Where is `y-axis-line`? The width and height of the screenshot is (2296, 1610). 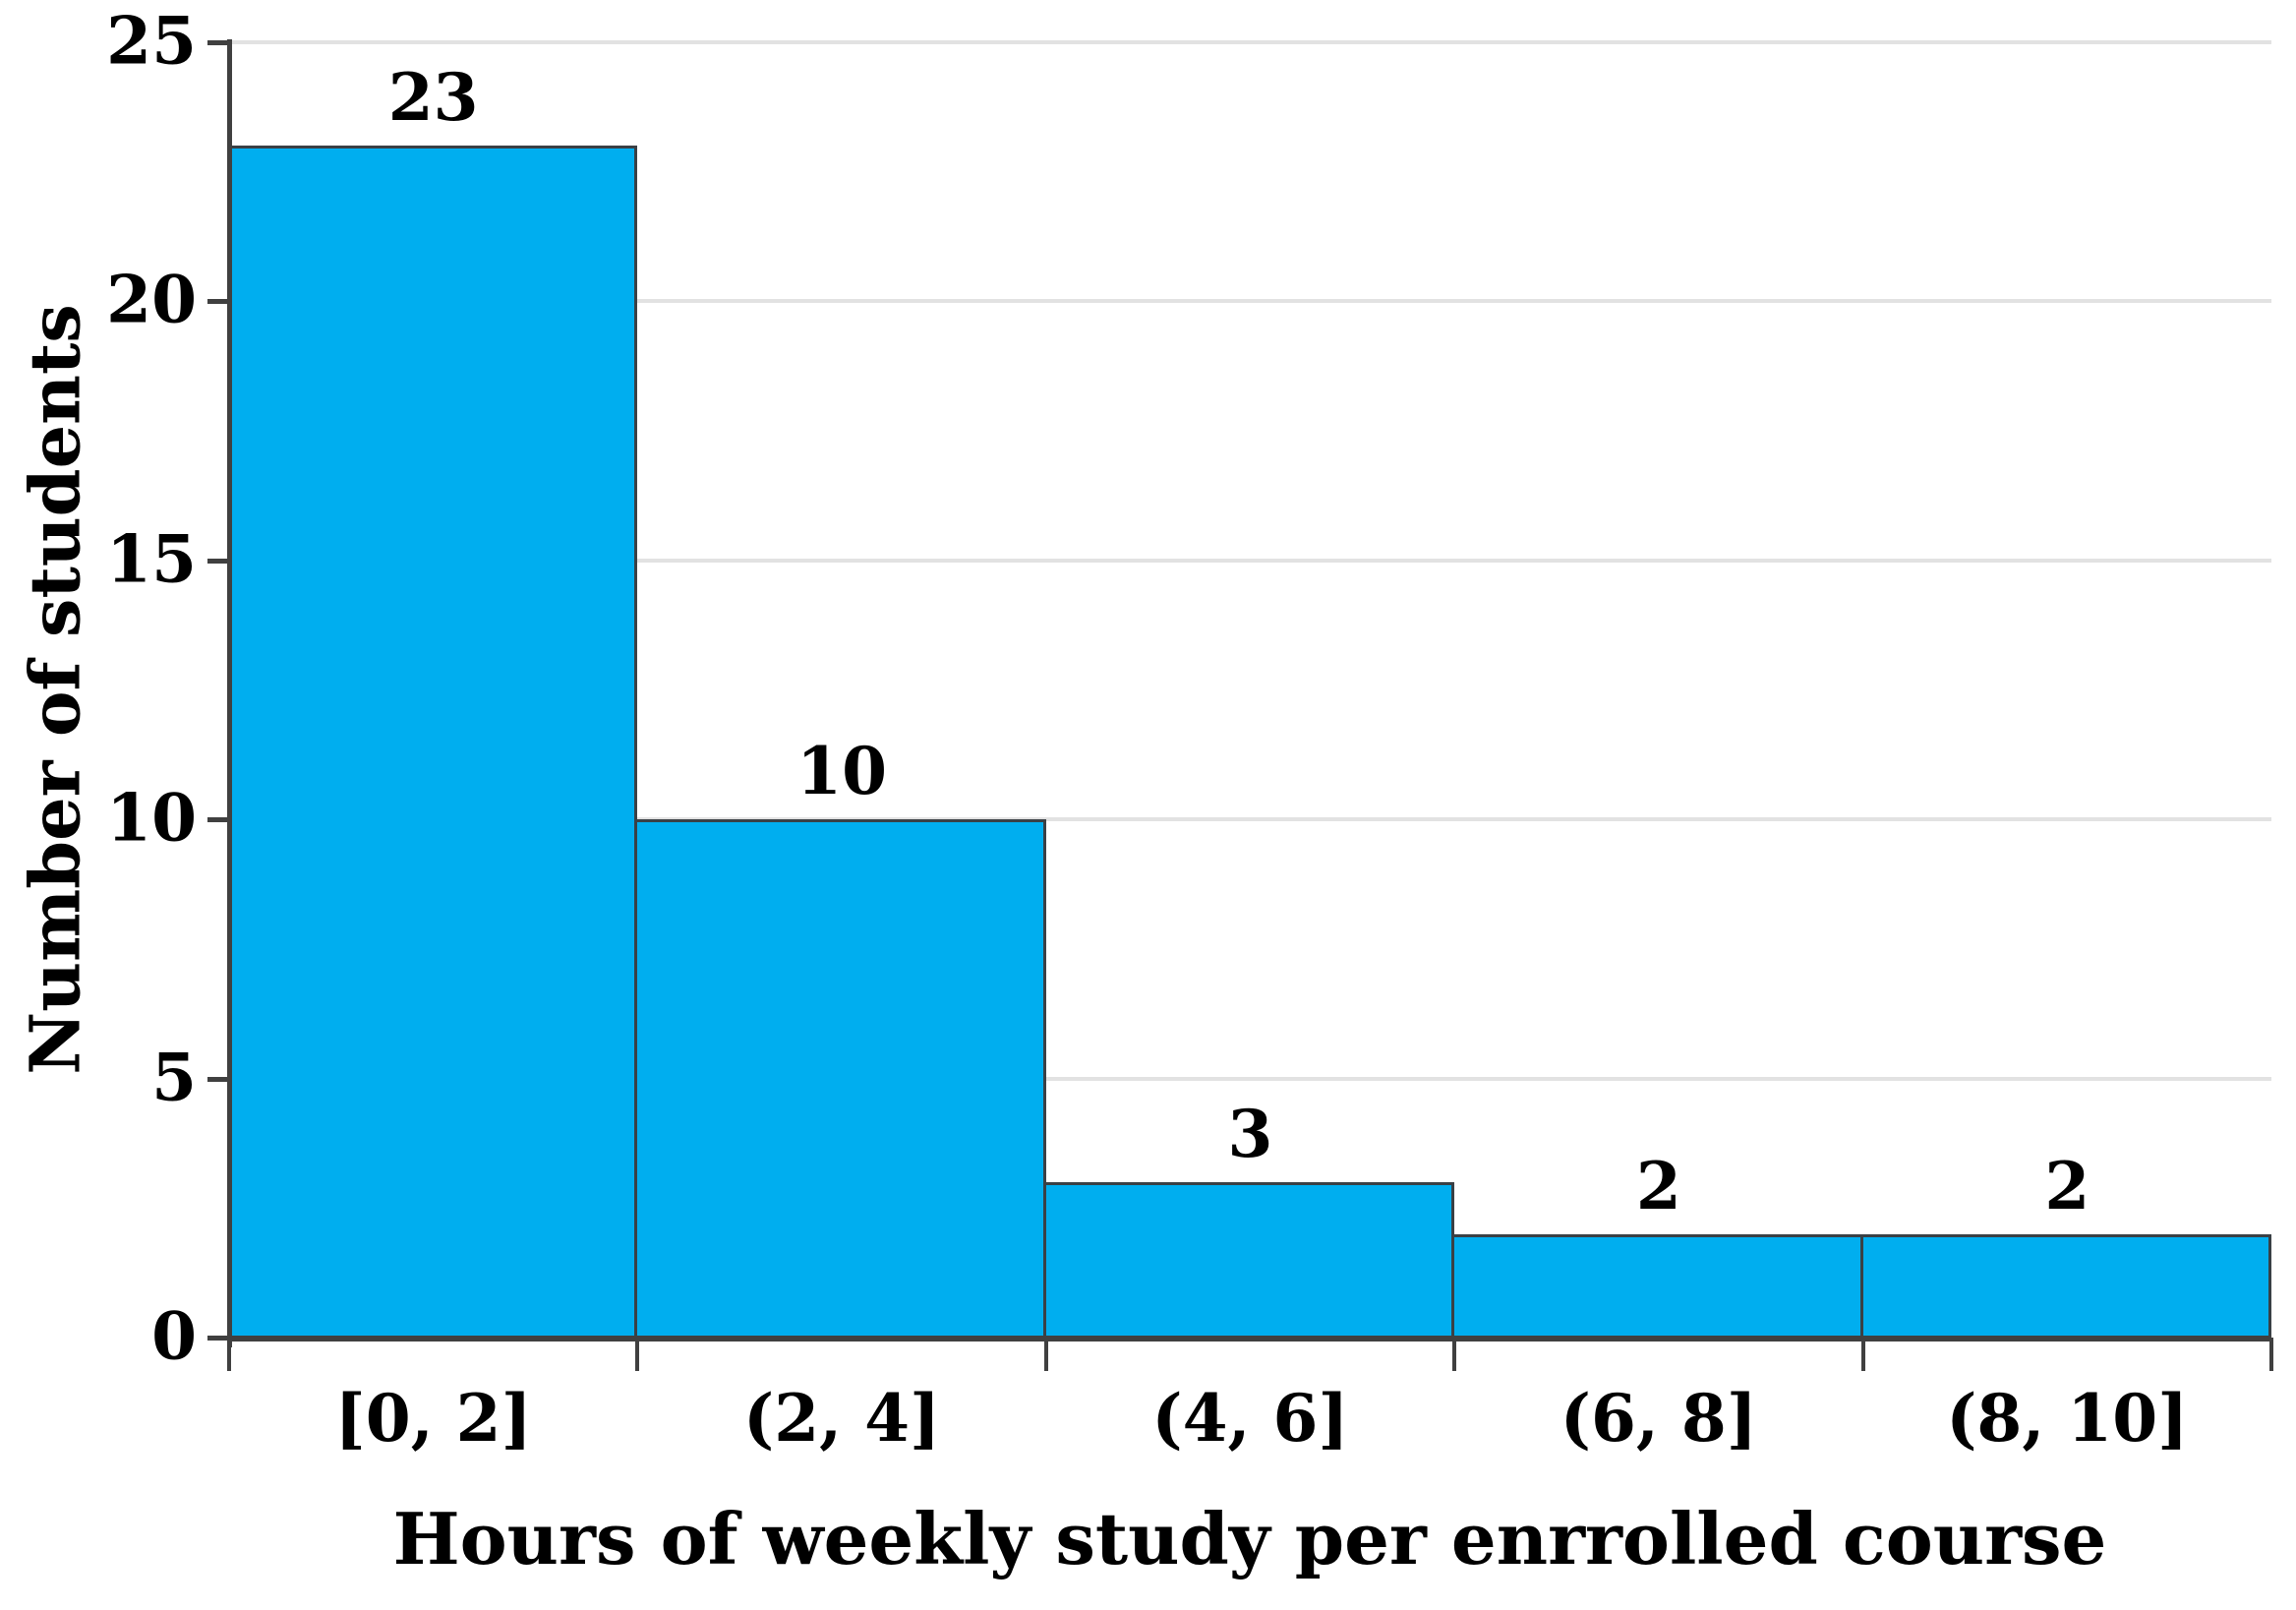
y-axis-line is located at coordinates (229, 693).